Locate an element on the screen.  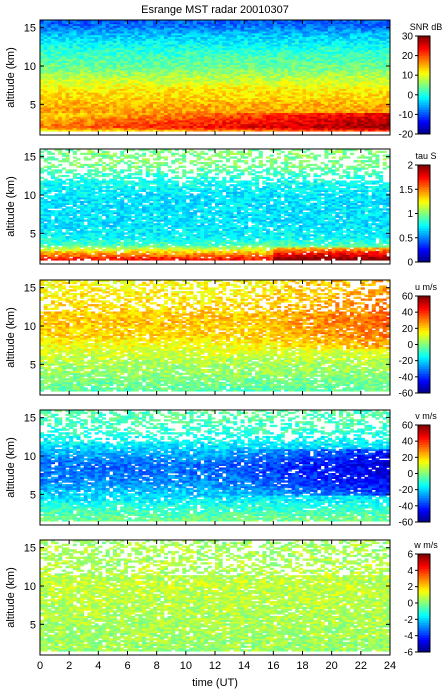
heatmap-SNR is located at coordinates (215, 76).